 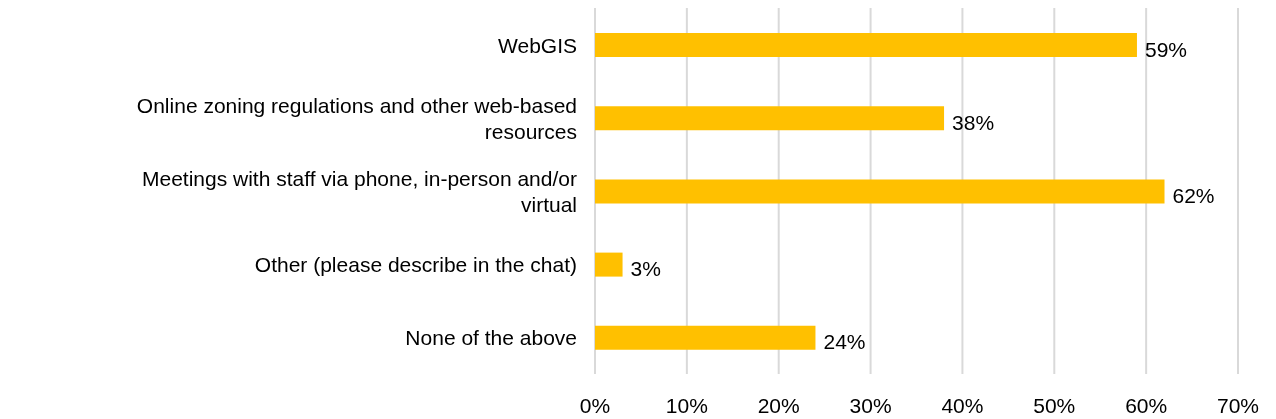 What do you see at coordinates (359, 191) in the screenshot?
I see `y-tick-label: Meetings with staff via phone, in-person and/or virtual` at bounding box center [359, 191].